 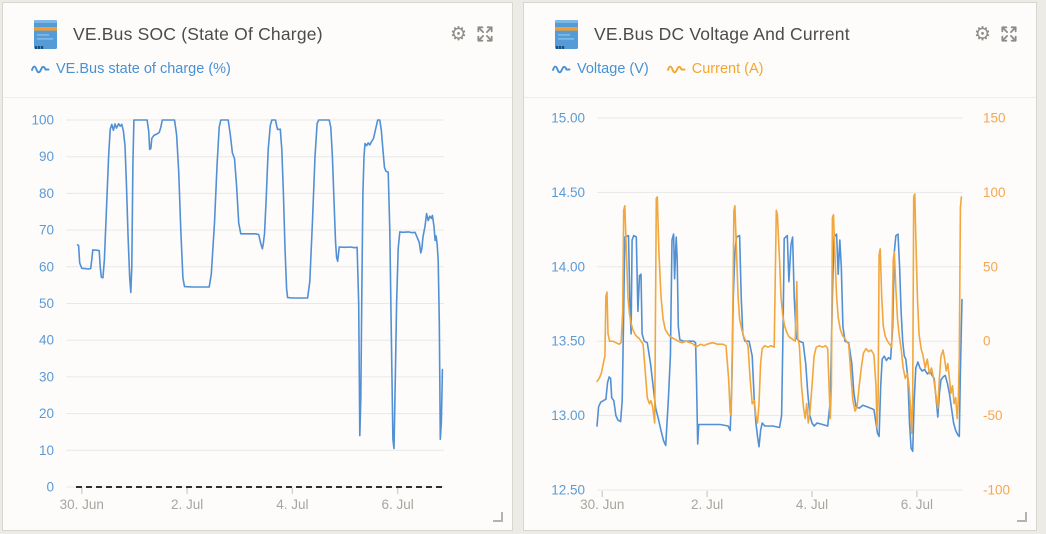 What do you see at coordinates (780, 50) in the screenshot?
I see `dc-panel-header: VE.Bus DC Voltage And Current ⚙` at bounding box center [780, 50].